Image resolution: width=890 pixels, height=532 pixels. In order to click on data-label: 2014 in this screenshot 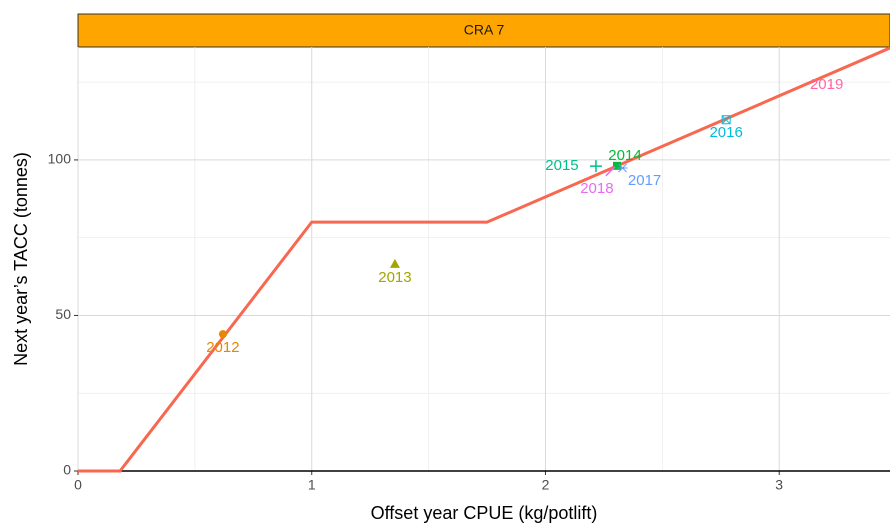, I will do `click(624, 155)`.